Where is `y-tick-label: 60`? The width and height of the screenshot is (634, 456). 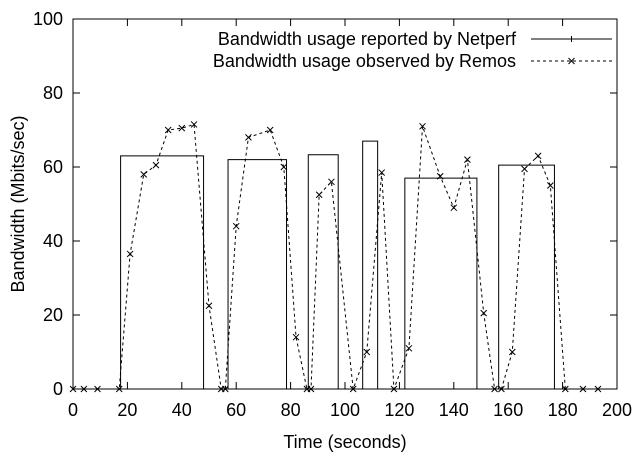
y-tick-label: 60 is located at coordinates (53, 167).